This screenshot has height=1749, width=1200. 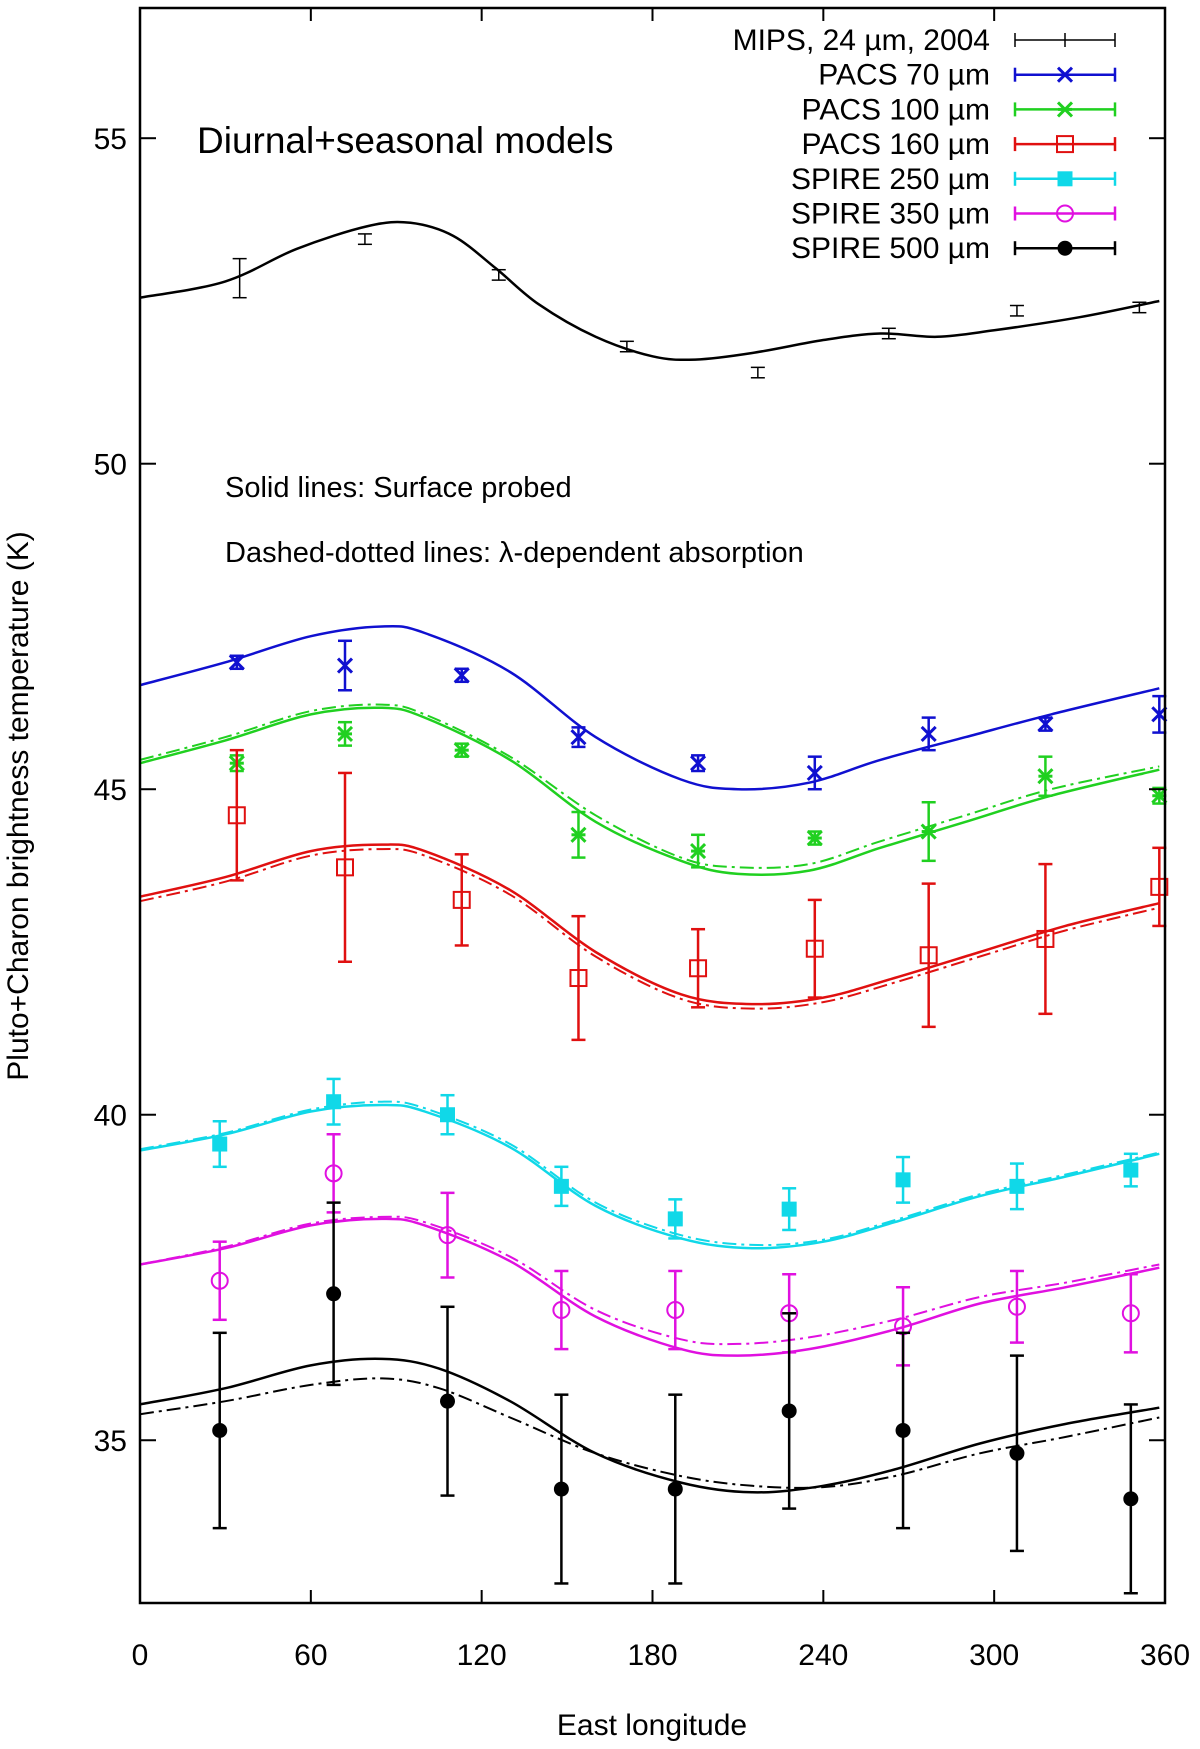 What do you see at coordinates (110, 465) in the screenshot?
I see `y-tick-label: 50` at bounding box center [110, 465].